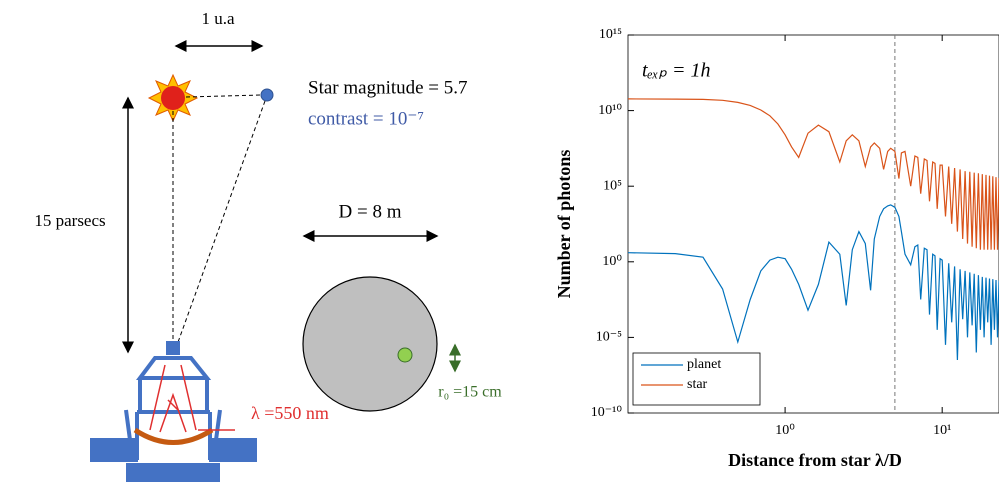  What do you see at coordinates (405, 355) in the screenshot?
I see `r0-patch` at bounding box center [405, 355].